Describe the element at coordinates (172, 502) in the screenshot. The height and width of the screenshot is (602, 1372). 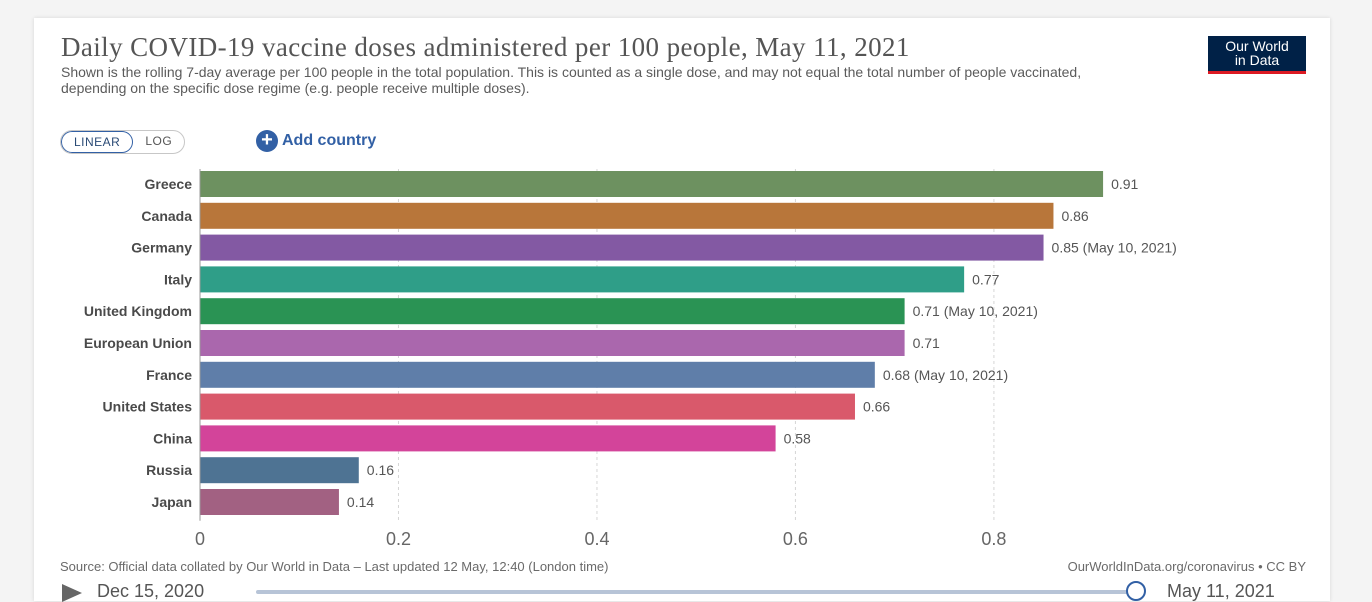
I see `category-label: Japan` at that location.